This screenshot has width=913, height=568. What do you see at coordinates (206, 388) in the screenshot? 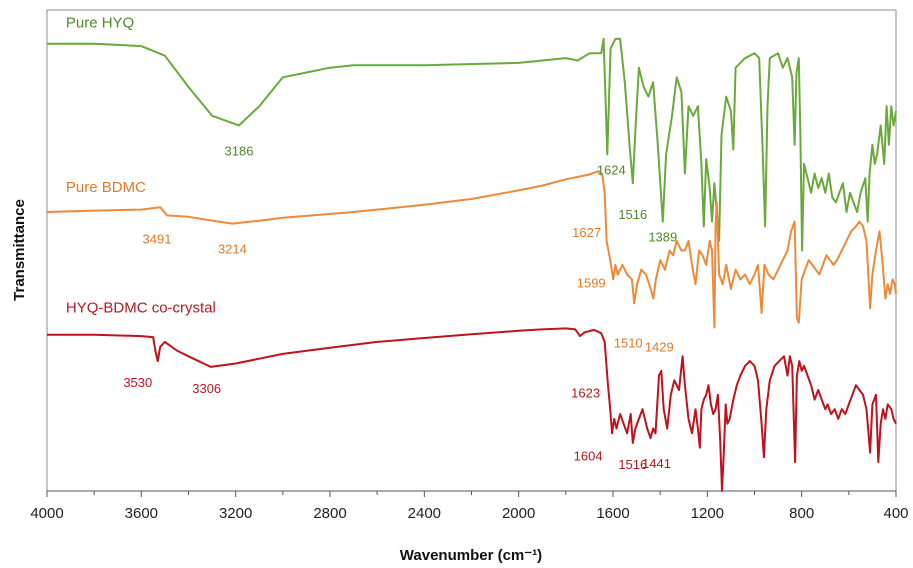
I see `peak-annotation: 3306` at bounding box center [206, 388].